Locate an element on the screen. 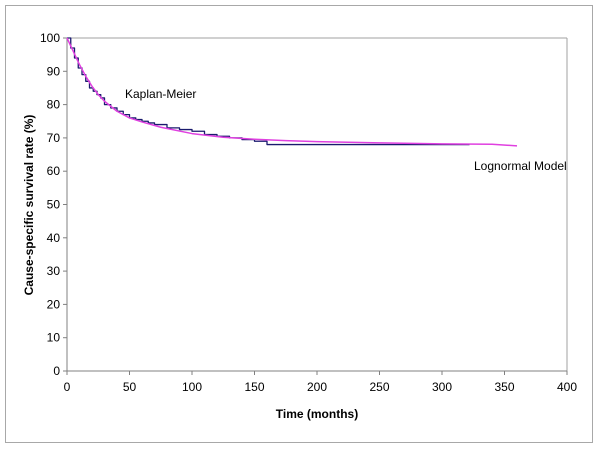  y-axis-title: Cause-specific survival rate (%) is located at coordinates (29, 205).